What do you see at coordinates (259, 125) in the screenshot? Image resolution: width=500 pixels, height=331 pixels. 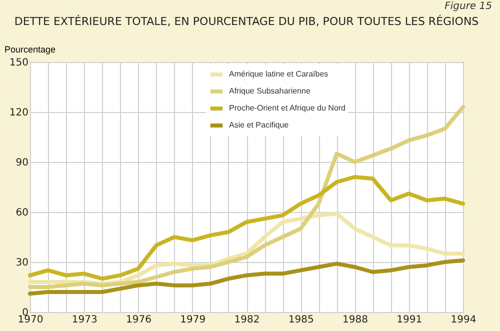 I see `legend-label: Asie et Pacifique` at bounding box center [259, 125].